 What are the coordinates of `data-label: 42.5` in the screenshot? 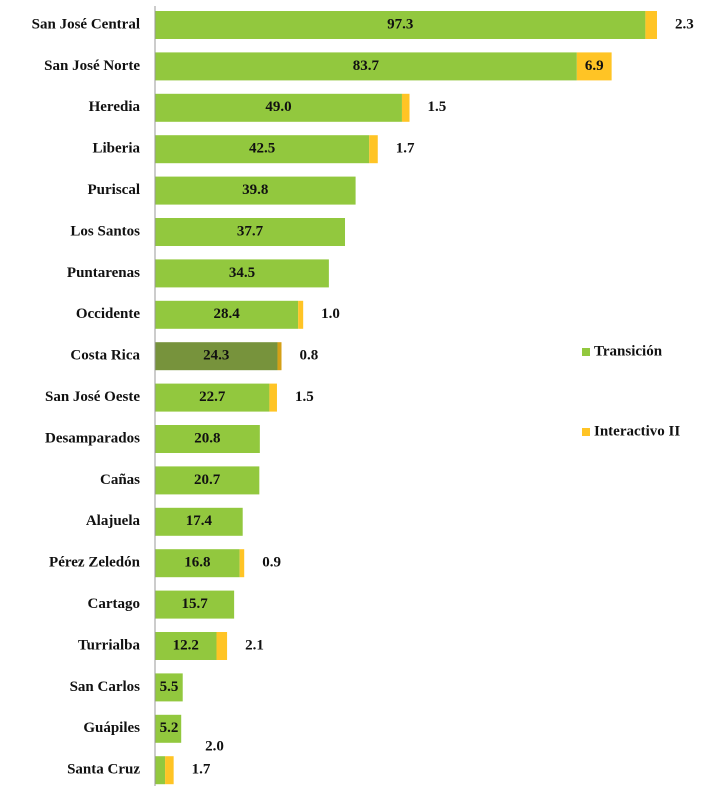 It's located at (262, 149).